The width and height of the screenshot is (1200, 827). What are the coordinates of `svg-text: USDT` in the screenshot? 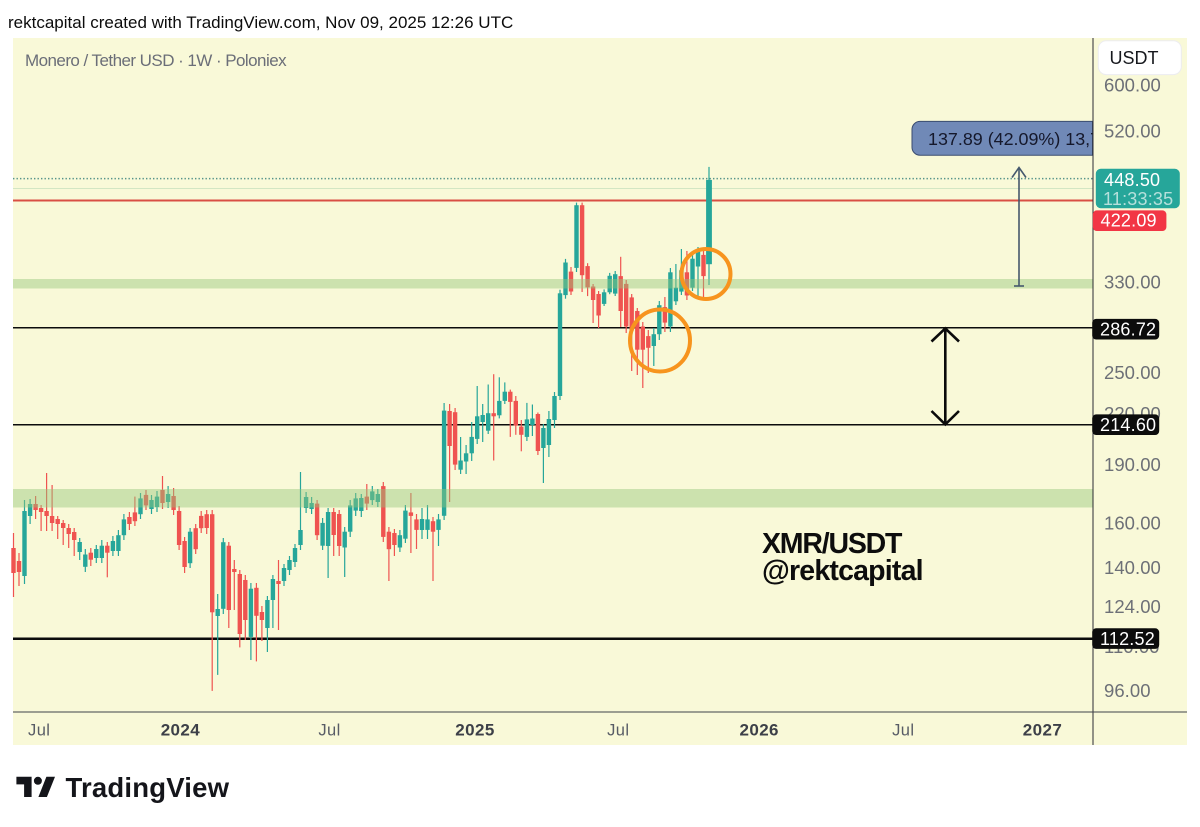 It's located at (1134, 58).